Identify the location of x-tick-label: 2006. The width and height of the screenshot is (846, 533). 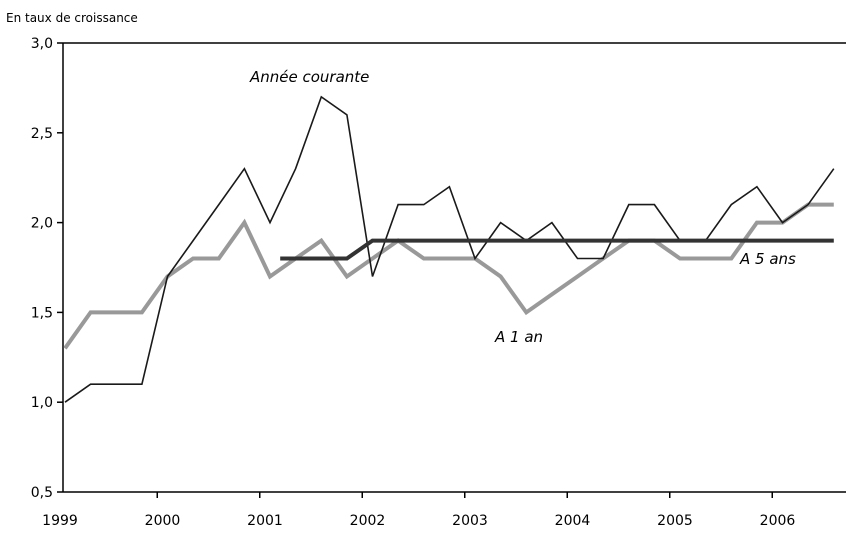
(778, 521).